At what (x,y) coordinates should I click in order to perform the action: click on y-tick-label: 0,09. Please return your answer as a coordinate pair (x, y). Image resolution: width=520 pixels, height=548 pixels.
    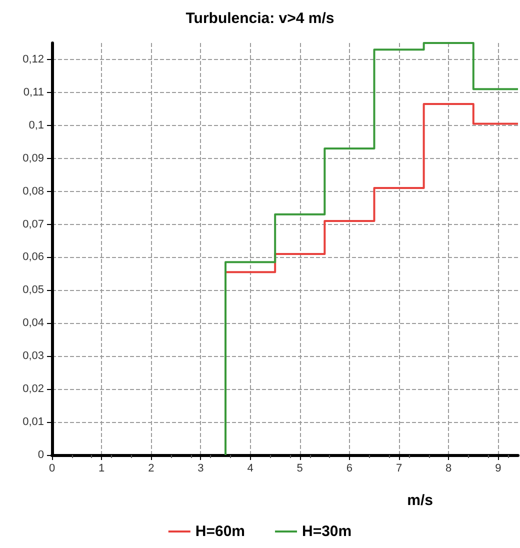
    Looking at the image, I should click on (33, 158).